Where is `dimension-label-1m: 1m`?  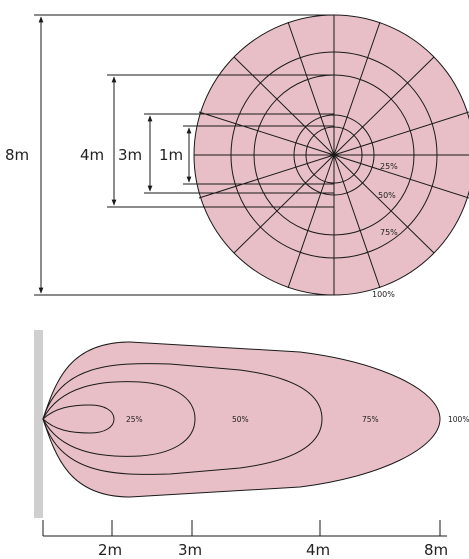 dimension-label-1m: 1m is located at coordinates (171, 155).